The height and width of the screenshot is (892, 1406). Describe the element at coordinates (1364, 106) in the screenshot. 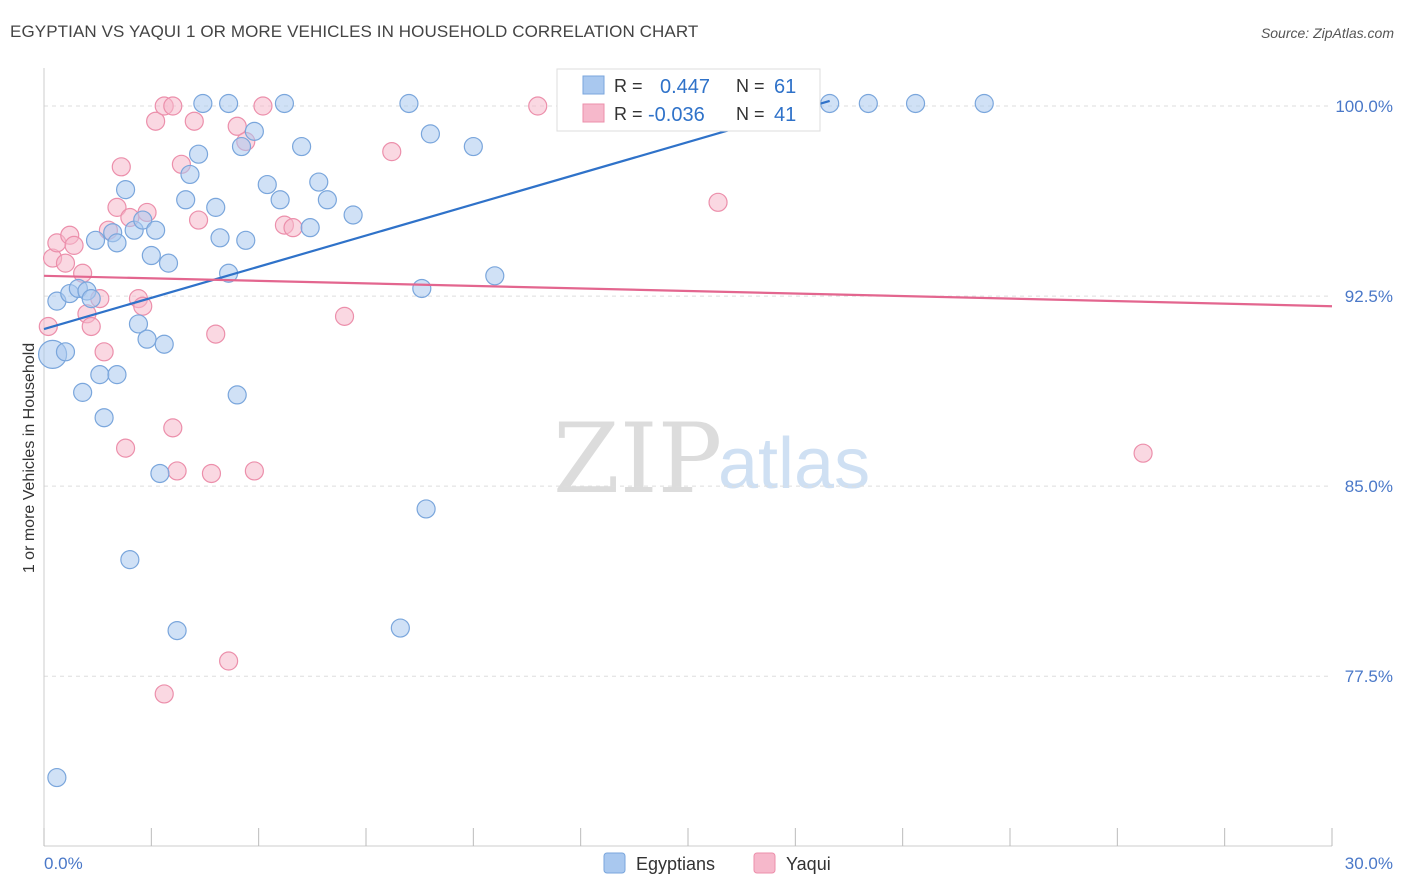

I see `y-tick-label: 100.0%` at that location.